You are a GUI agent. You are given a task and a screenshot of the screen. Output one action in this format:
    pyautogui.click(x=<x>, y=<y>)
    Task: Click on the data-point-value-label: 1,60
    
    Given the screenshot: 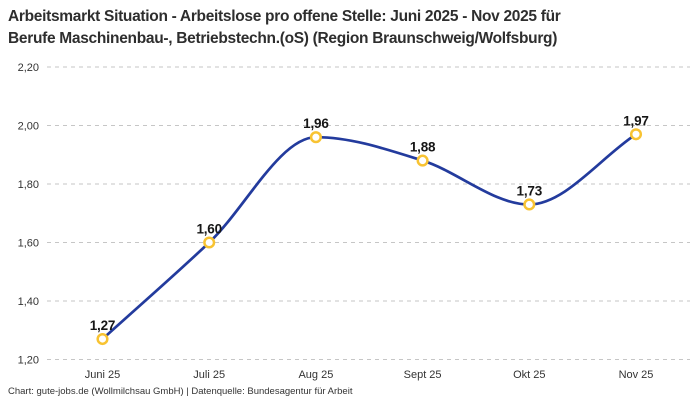 What is the action you would take?
    pyautogui.click(x=208, y=229)
    